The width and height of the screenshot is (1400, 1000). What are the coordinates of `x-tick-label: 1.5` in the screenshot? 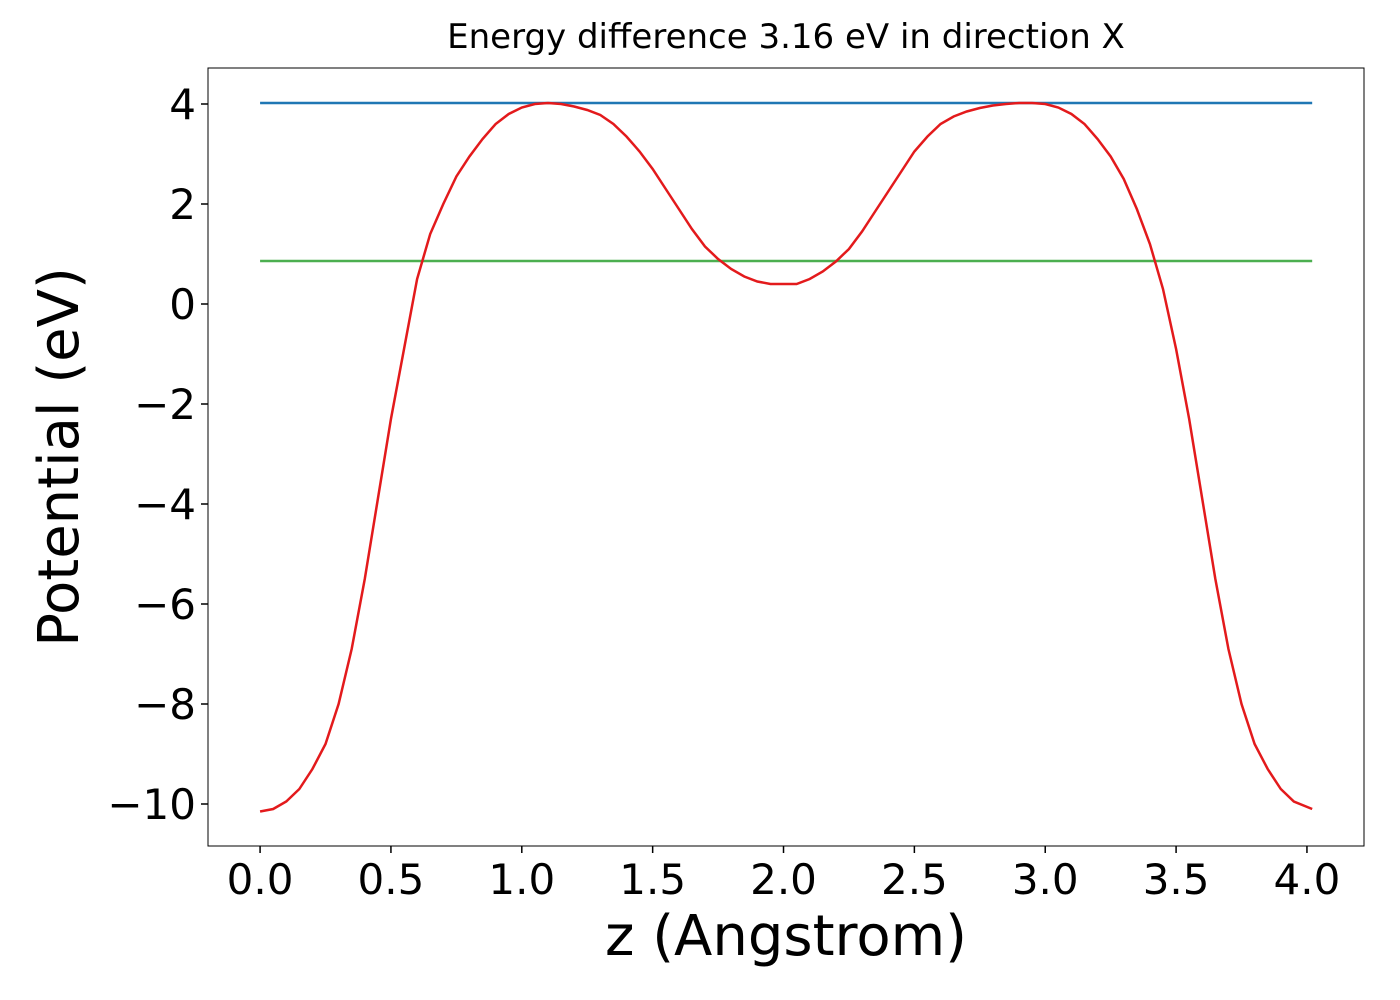 It's located at (652, 879).